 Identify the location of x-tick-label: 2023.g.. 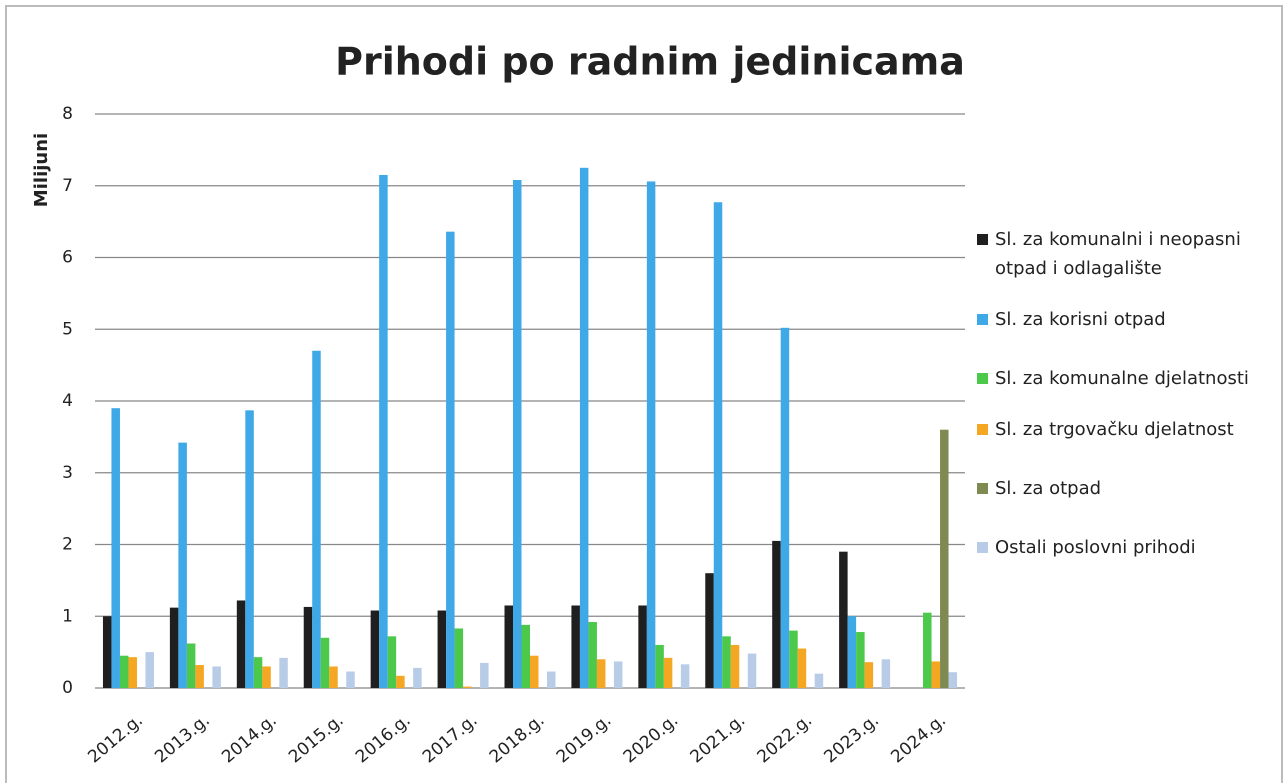
(851, 738).